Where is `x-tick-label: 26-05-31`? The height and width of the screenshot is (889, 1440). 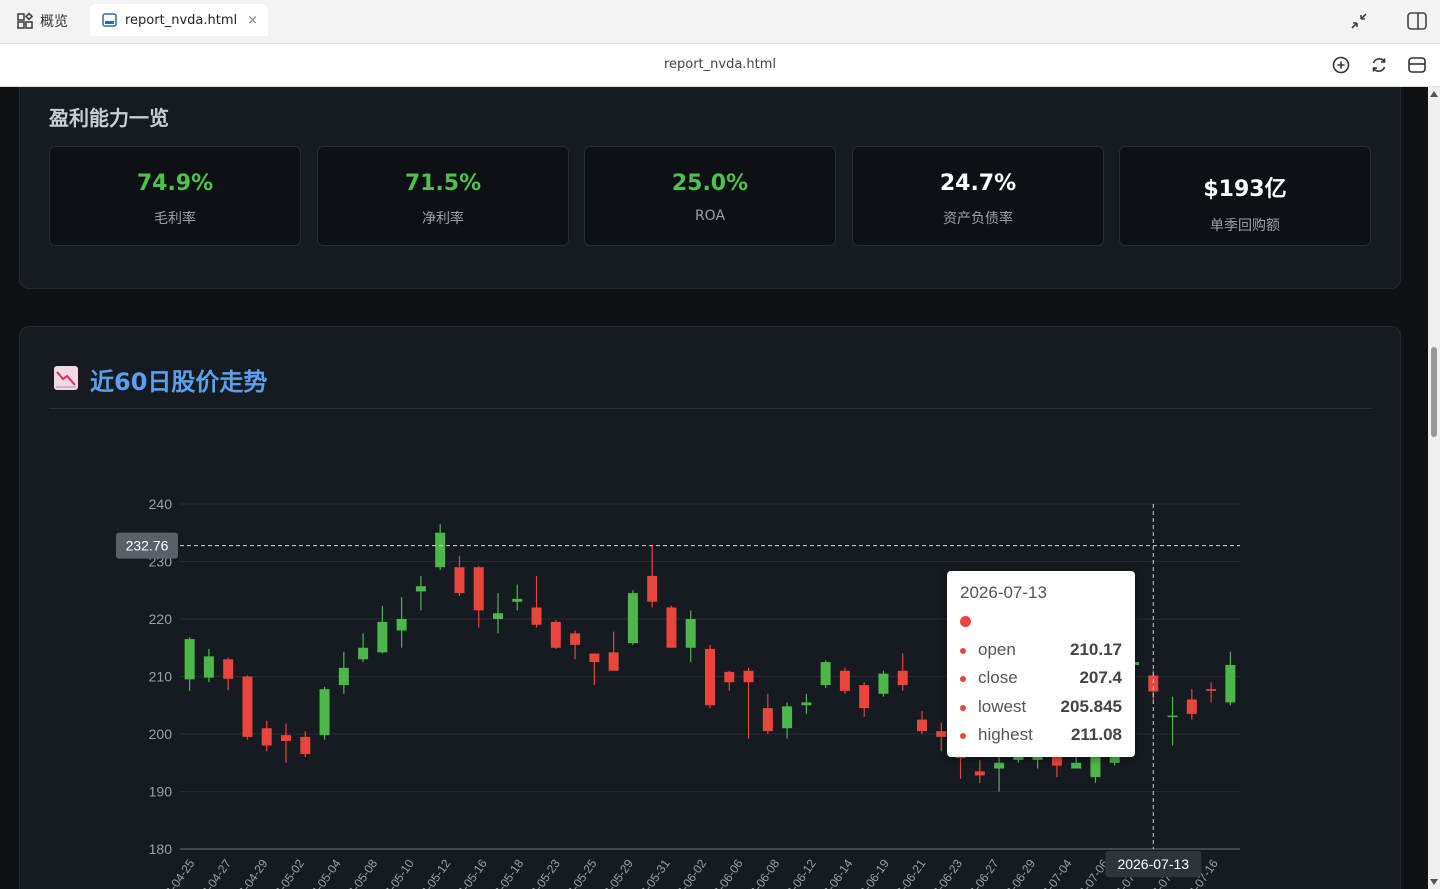
x-tick-label: 26-05-31 is located at coordinates (653, 872).